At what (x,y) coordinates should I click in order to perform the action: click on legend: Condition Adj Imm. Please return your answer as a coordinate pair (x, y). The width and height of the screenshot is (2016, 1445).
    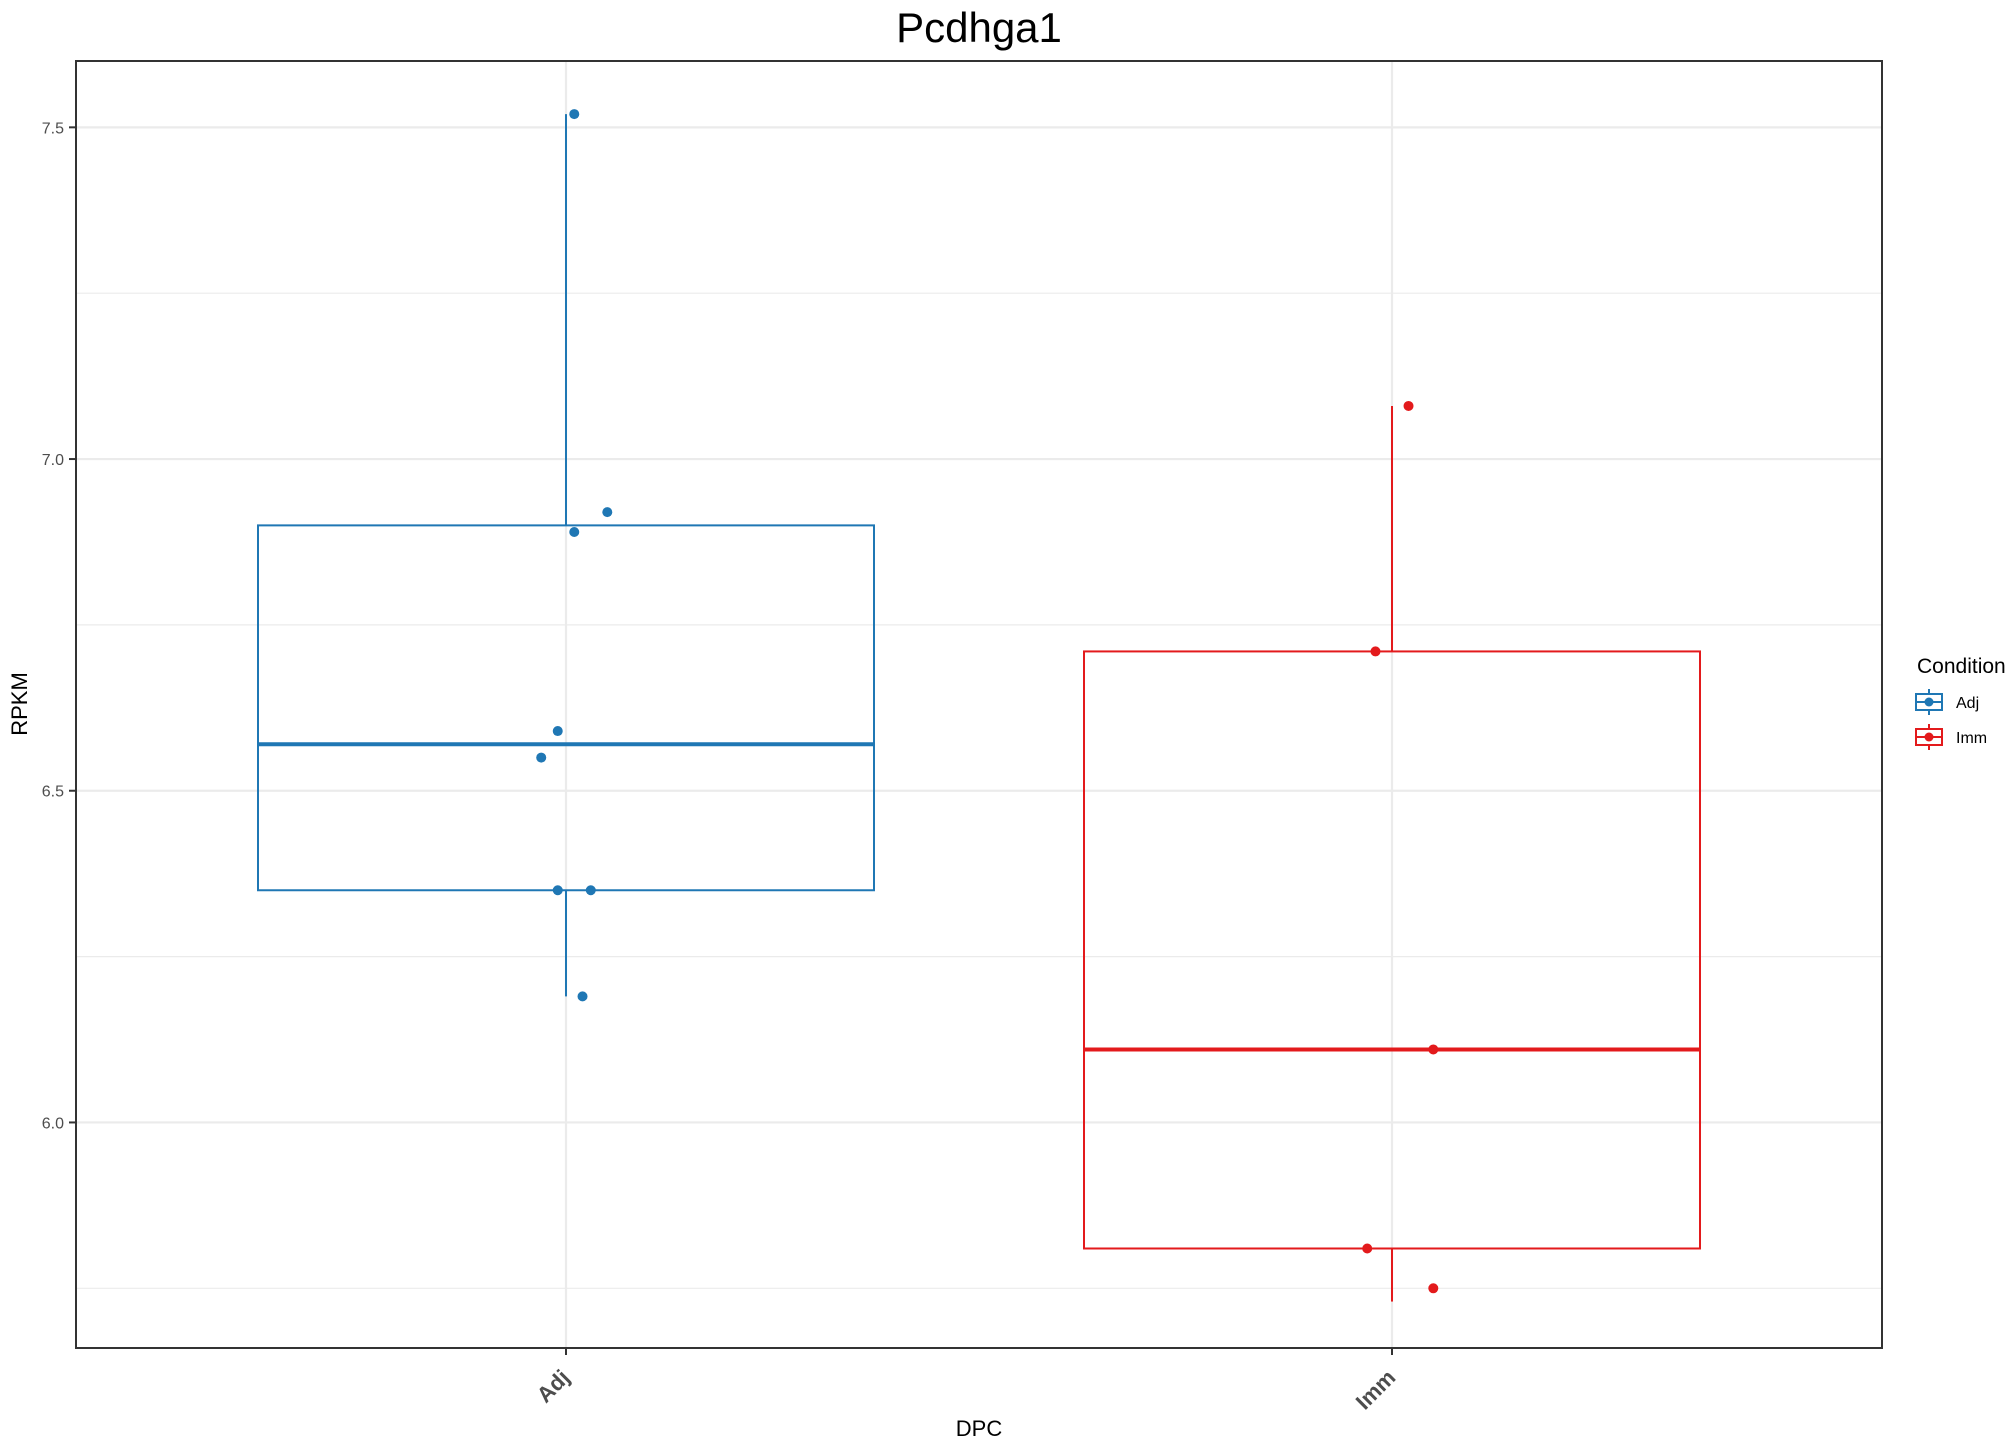
    Looking at the image, I should click on (1960, 702).